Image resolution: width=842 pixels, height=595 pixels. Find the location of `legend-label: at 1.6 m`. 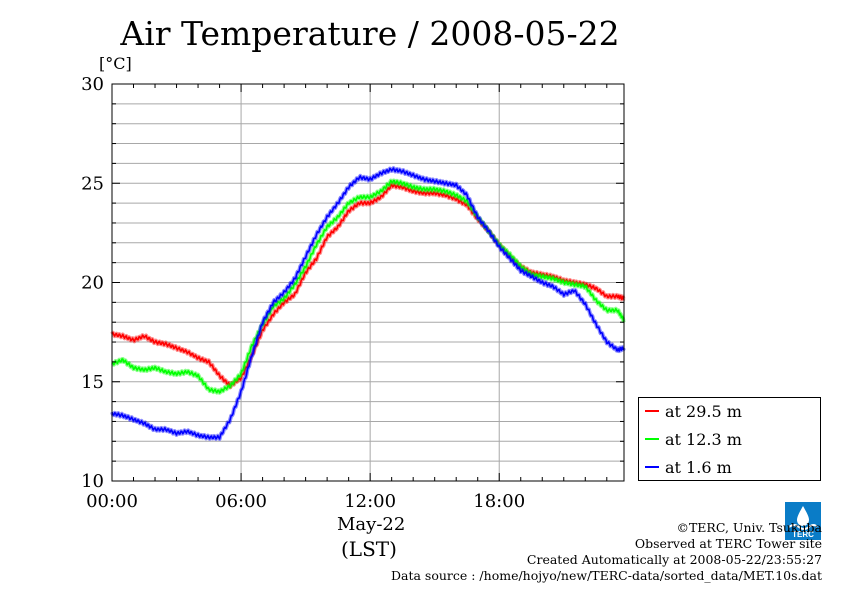

legend-label: at 1.6 m is located at coordinates (698, 467).